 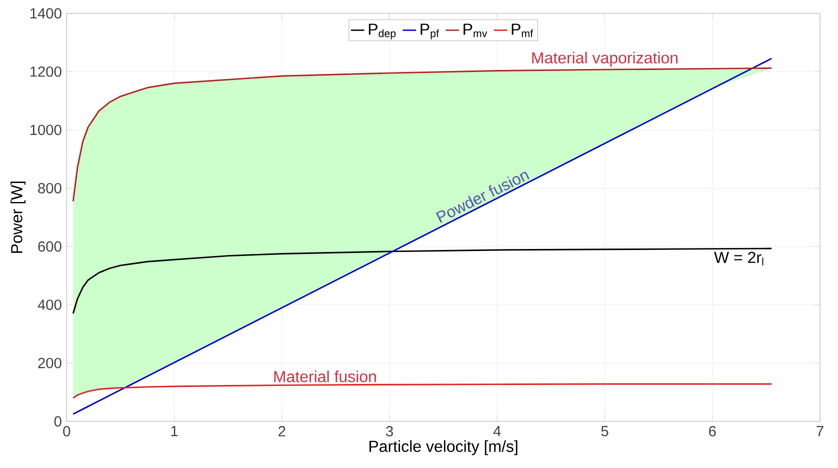 I want to click on annotation: Material fusion, so click(x=325, y=376).